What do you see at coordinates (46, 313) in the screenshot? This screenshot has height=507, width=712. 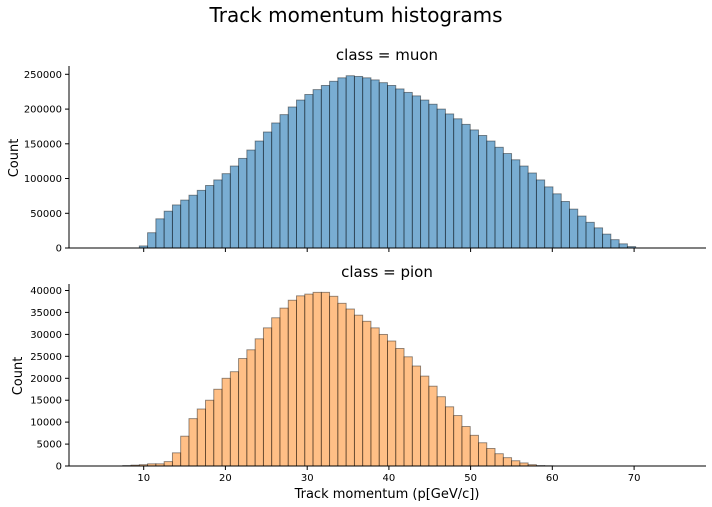 I see `pion-y-tick-label: 35000` at bounding box center [46, 313].